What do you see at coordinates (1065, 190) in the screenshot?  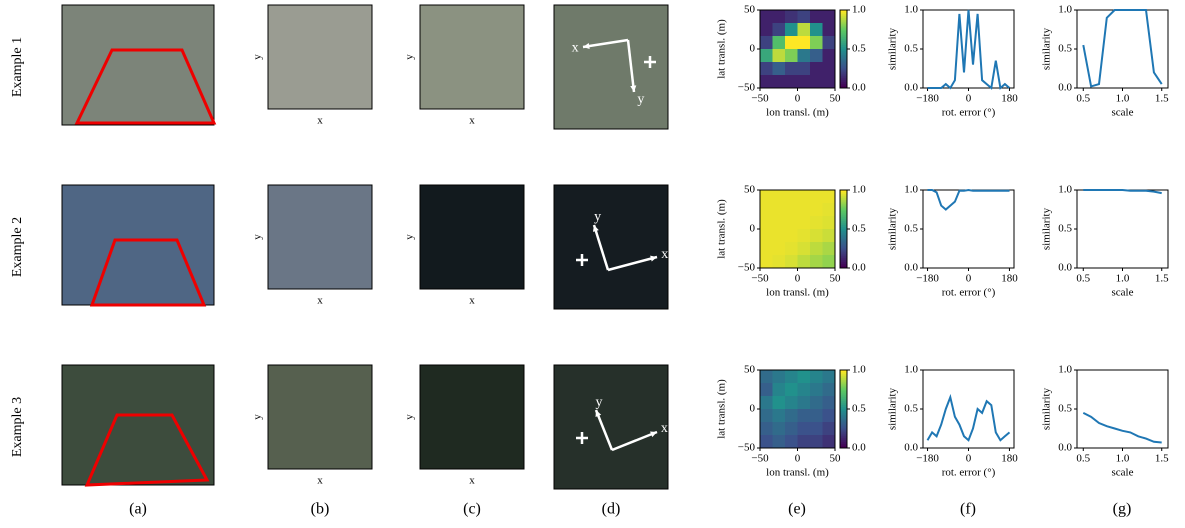 I see `y-tick-label: 1.0` at bounding box center [1065, 190].